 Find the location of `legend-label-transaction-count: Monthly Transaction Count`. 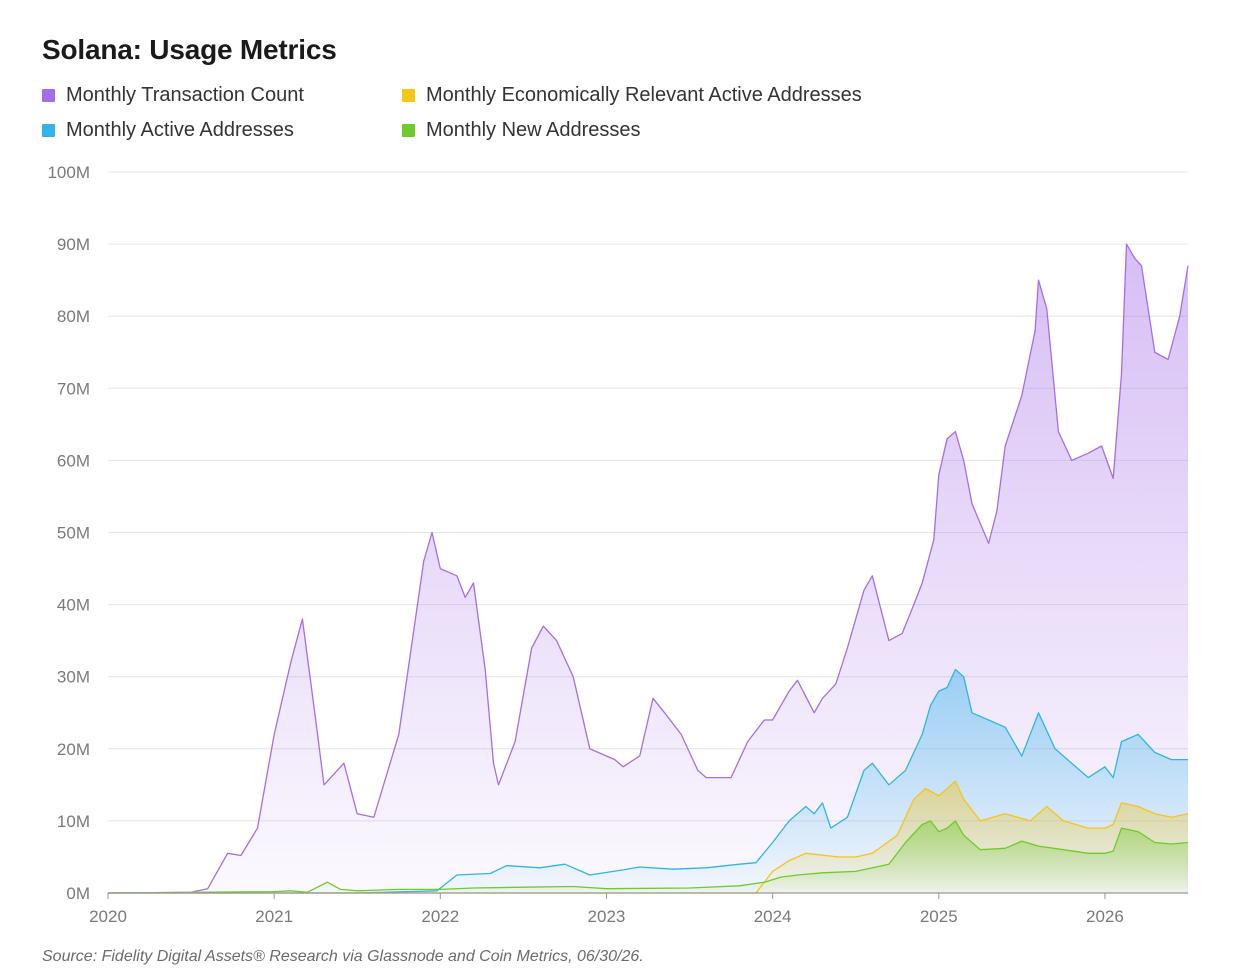

legend-label-transaction-count: Monthly Transaction Count is located at coordinates (185, 95).